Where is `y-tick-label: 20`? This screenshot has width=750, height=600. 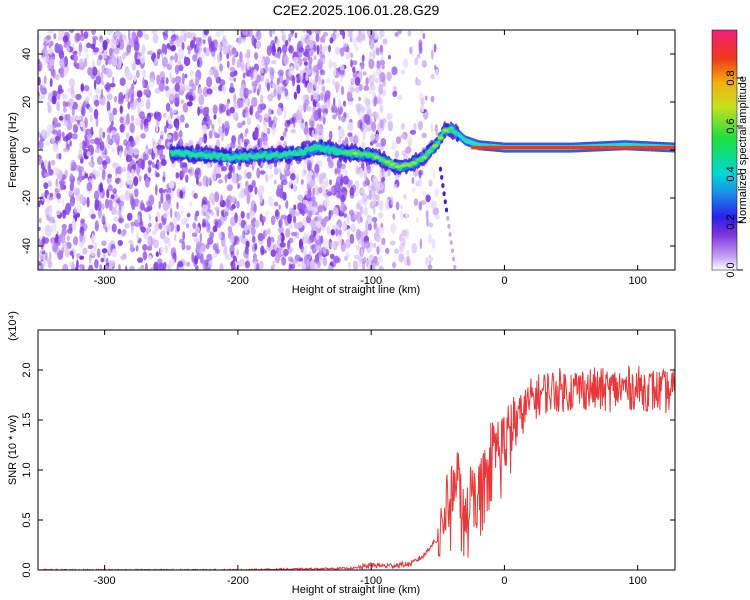 y-tick-label: 20 is located at coordinates (27, 102).